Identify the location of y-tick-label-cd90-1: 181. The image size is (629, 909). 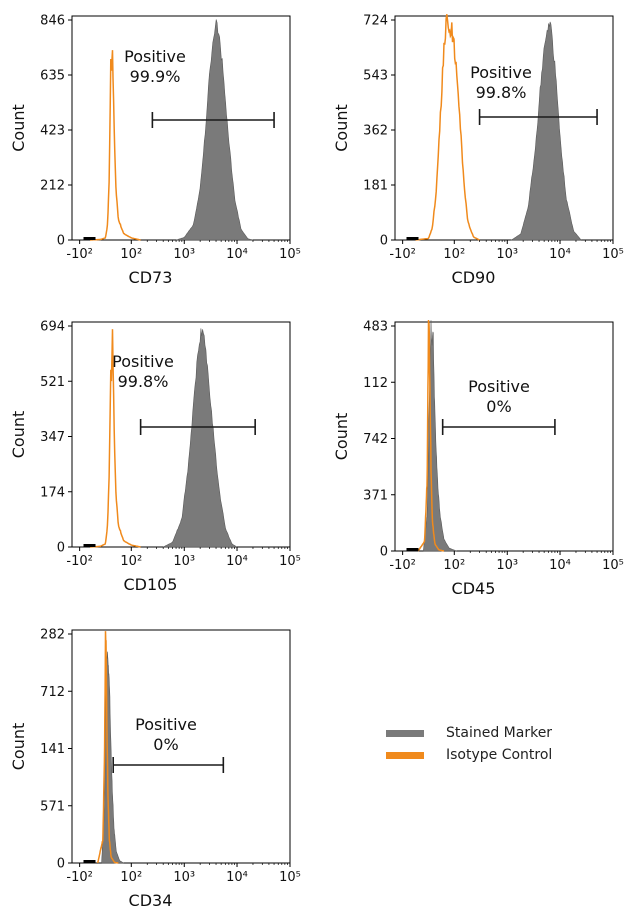
(375, 186).